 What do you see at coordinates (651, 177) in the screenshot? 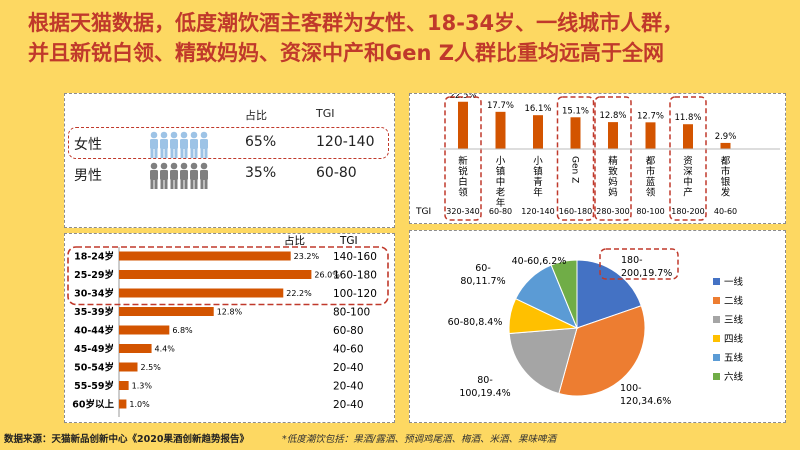
I see `segment-category-label: 都市蓝领` at bounding box center [651, 177].